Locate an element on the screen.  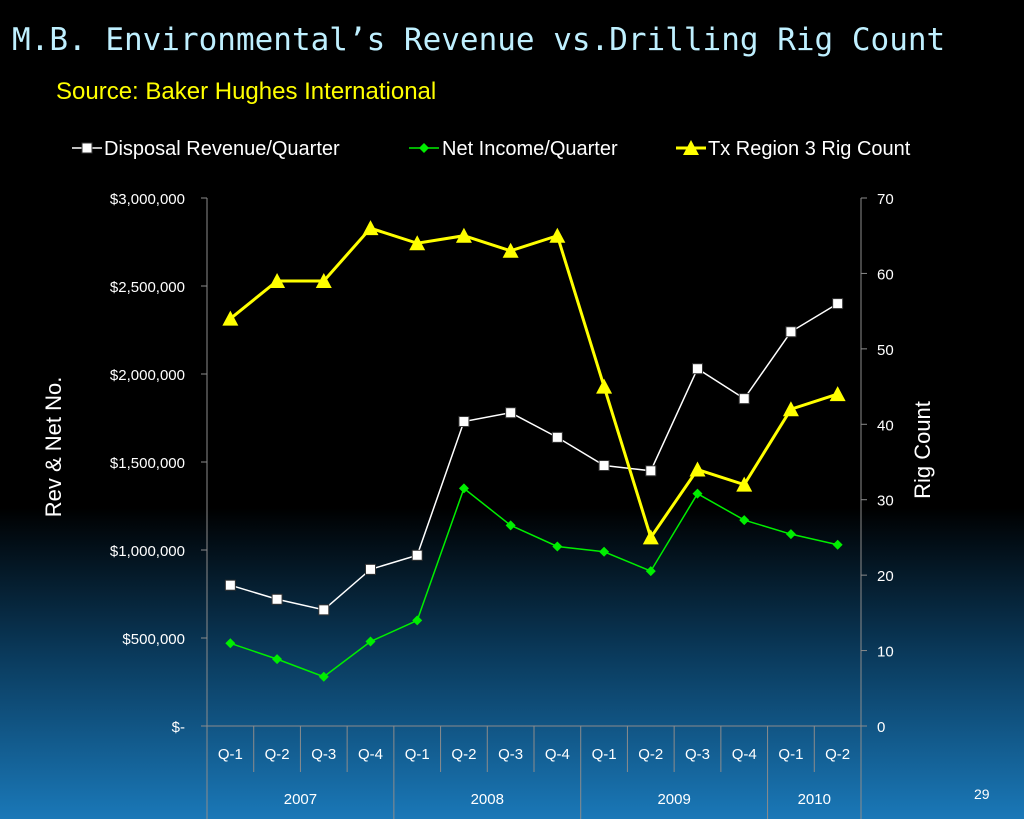
legend-label: Net Income/Quarter is located at coordinates (530, 149).